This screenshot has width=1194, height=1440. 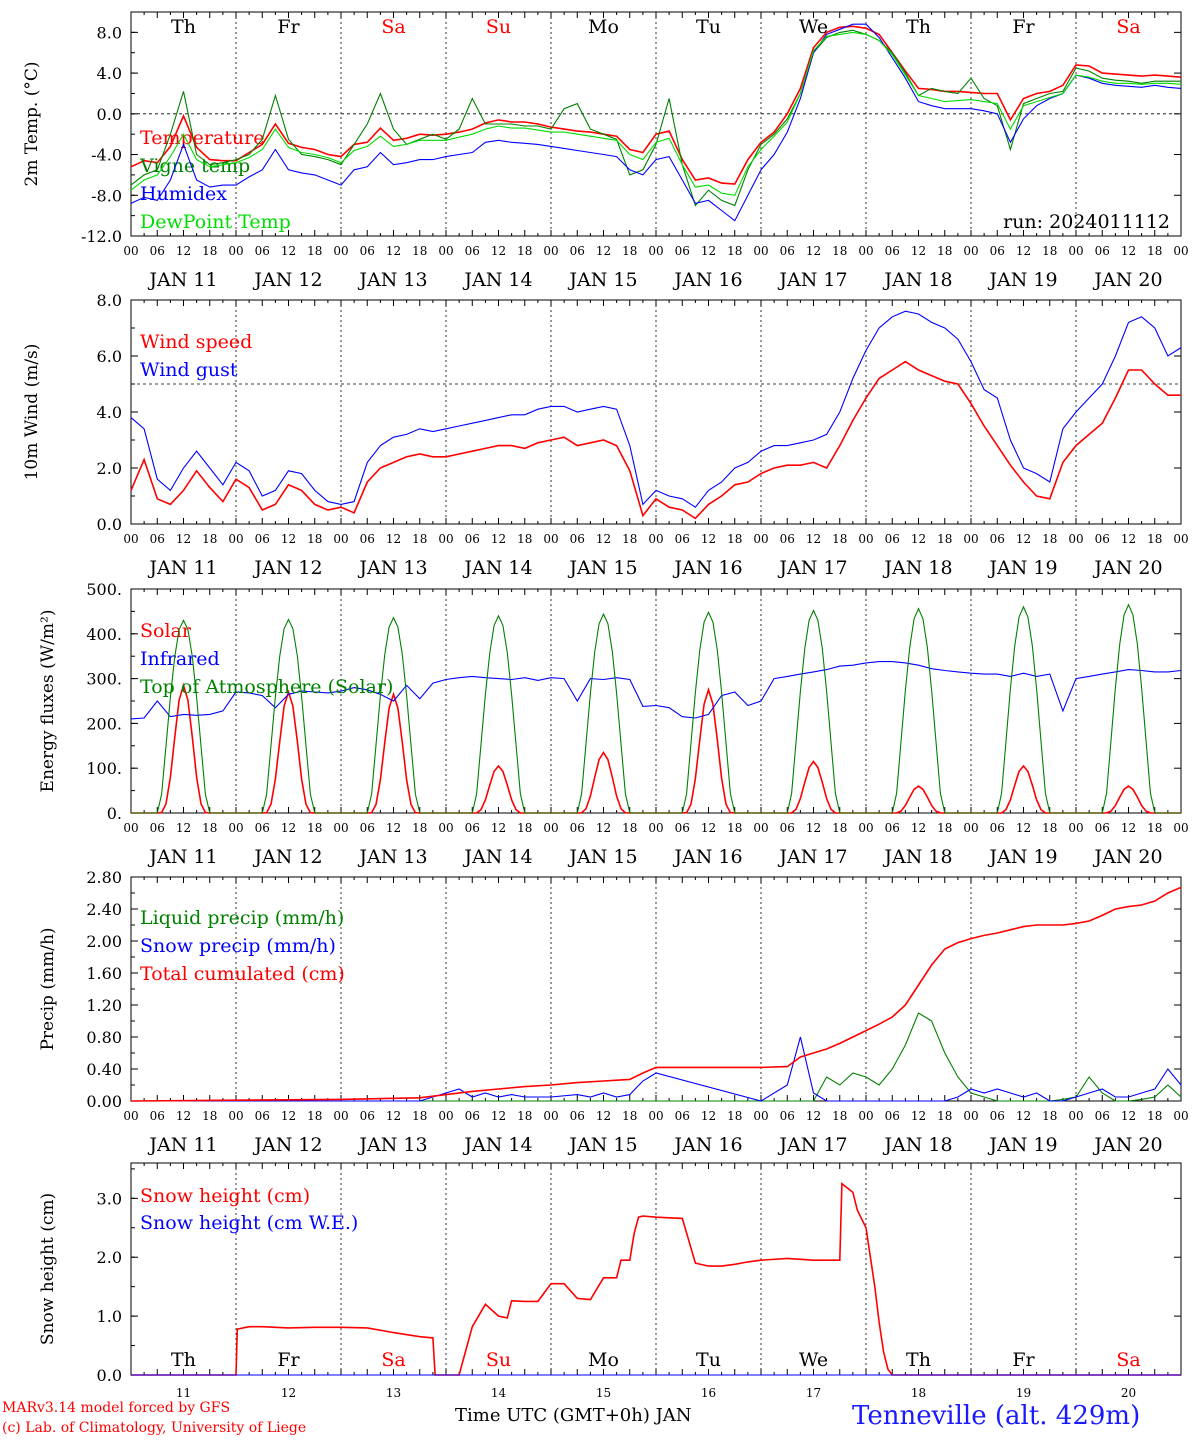 I want to click on weekday-label: Sa, so click(x=1128, y=1360).